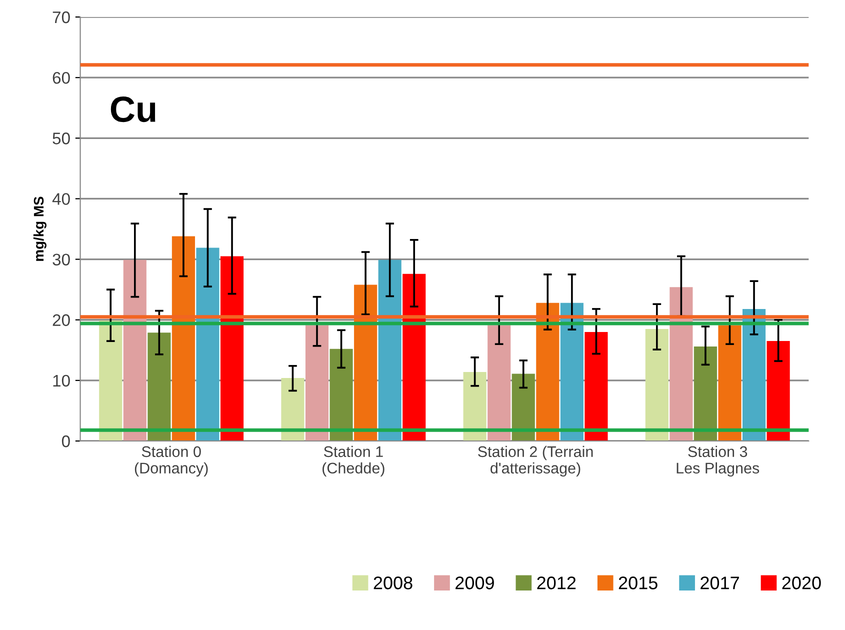 The image size is (845, 630). What do you see at coordinates (66, 441) in the screenshot?
I see `y-tick-label: 0` at bounding box center [66, 441].